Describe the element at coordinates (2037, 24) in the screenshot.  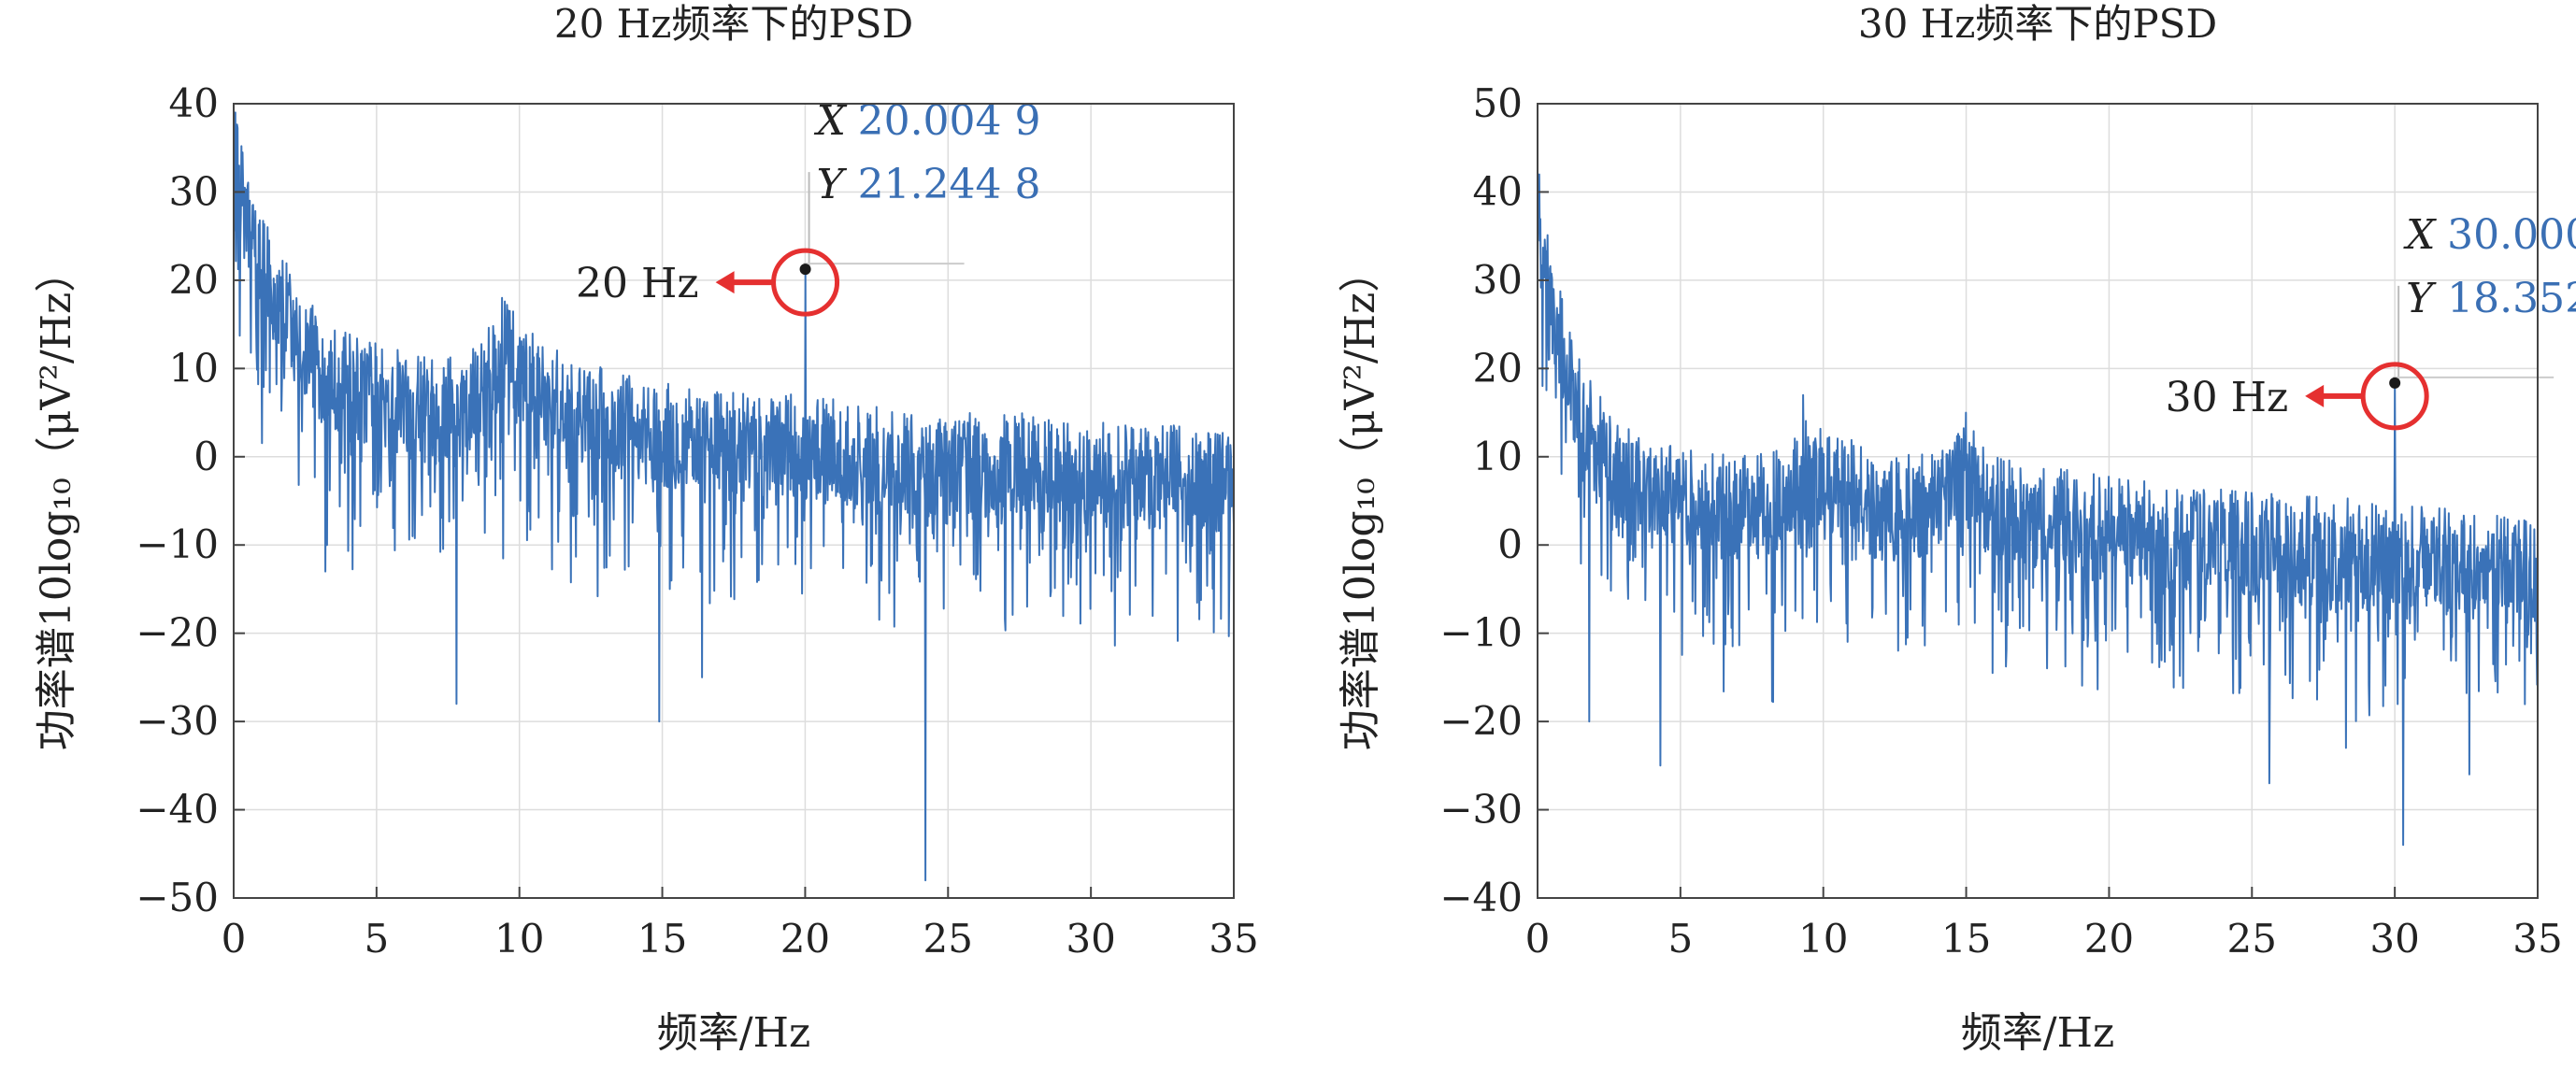
I see `chart-title: 30 Hz频率下的PSD` at that location.